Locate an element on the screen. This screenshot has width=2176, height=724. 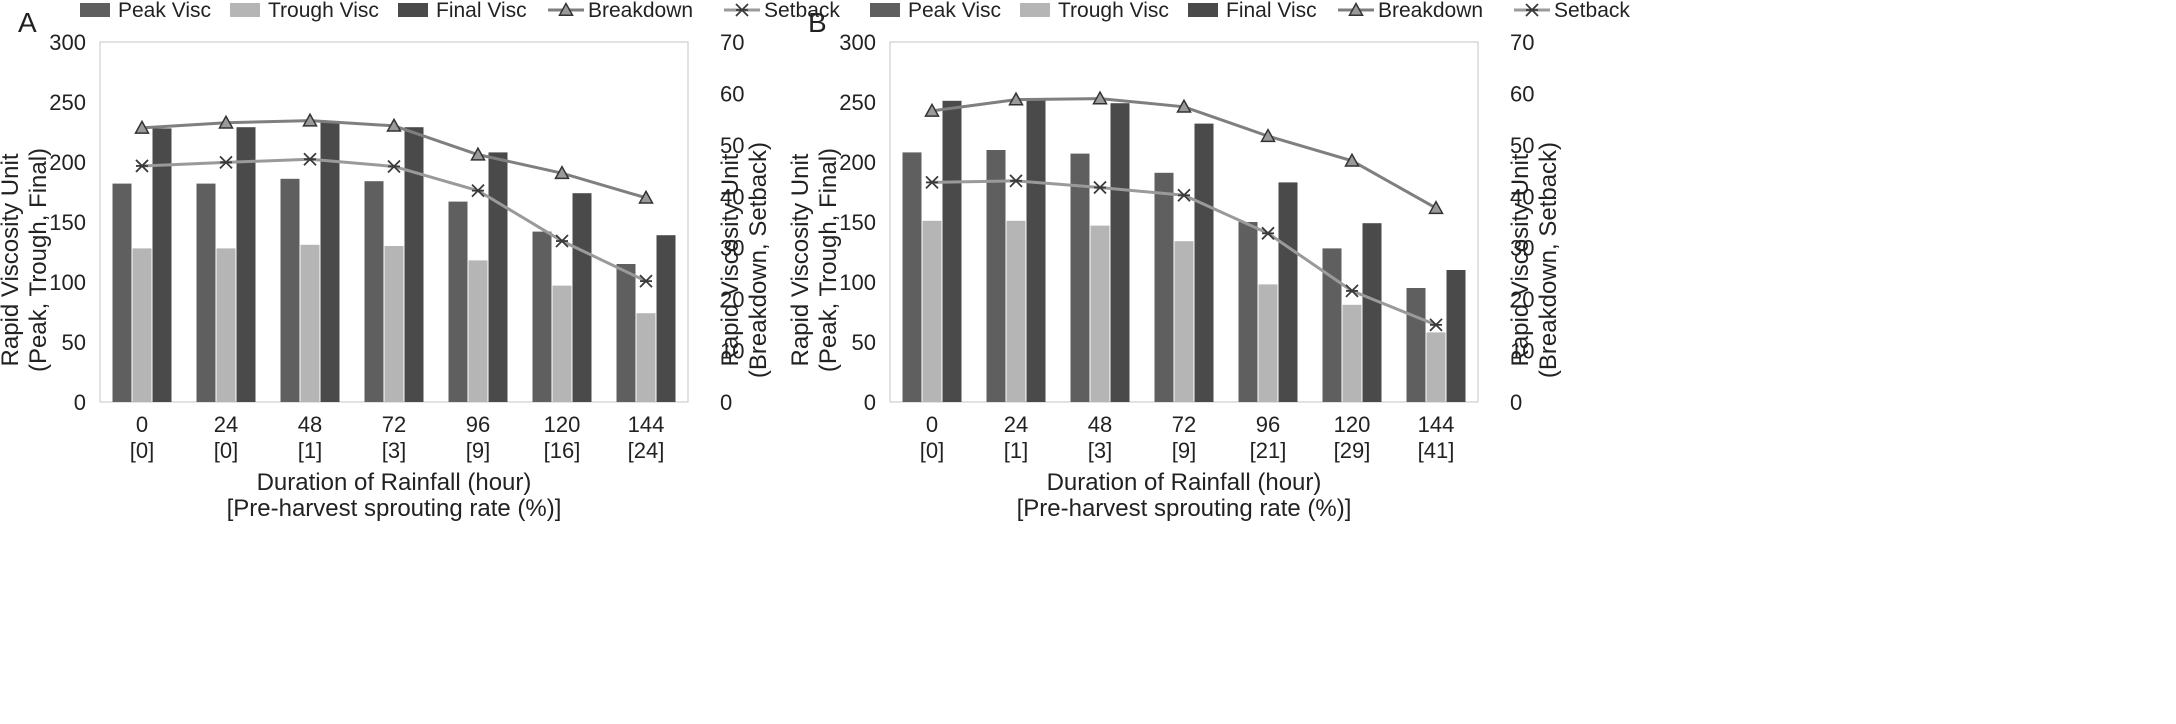
right-tick-label: 70 is located at coordinates (732, 42).